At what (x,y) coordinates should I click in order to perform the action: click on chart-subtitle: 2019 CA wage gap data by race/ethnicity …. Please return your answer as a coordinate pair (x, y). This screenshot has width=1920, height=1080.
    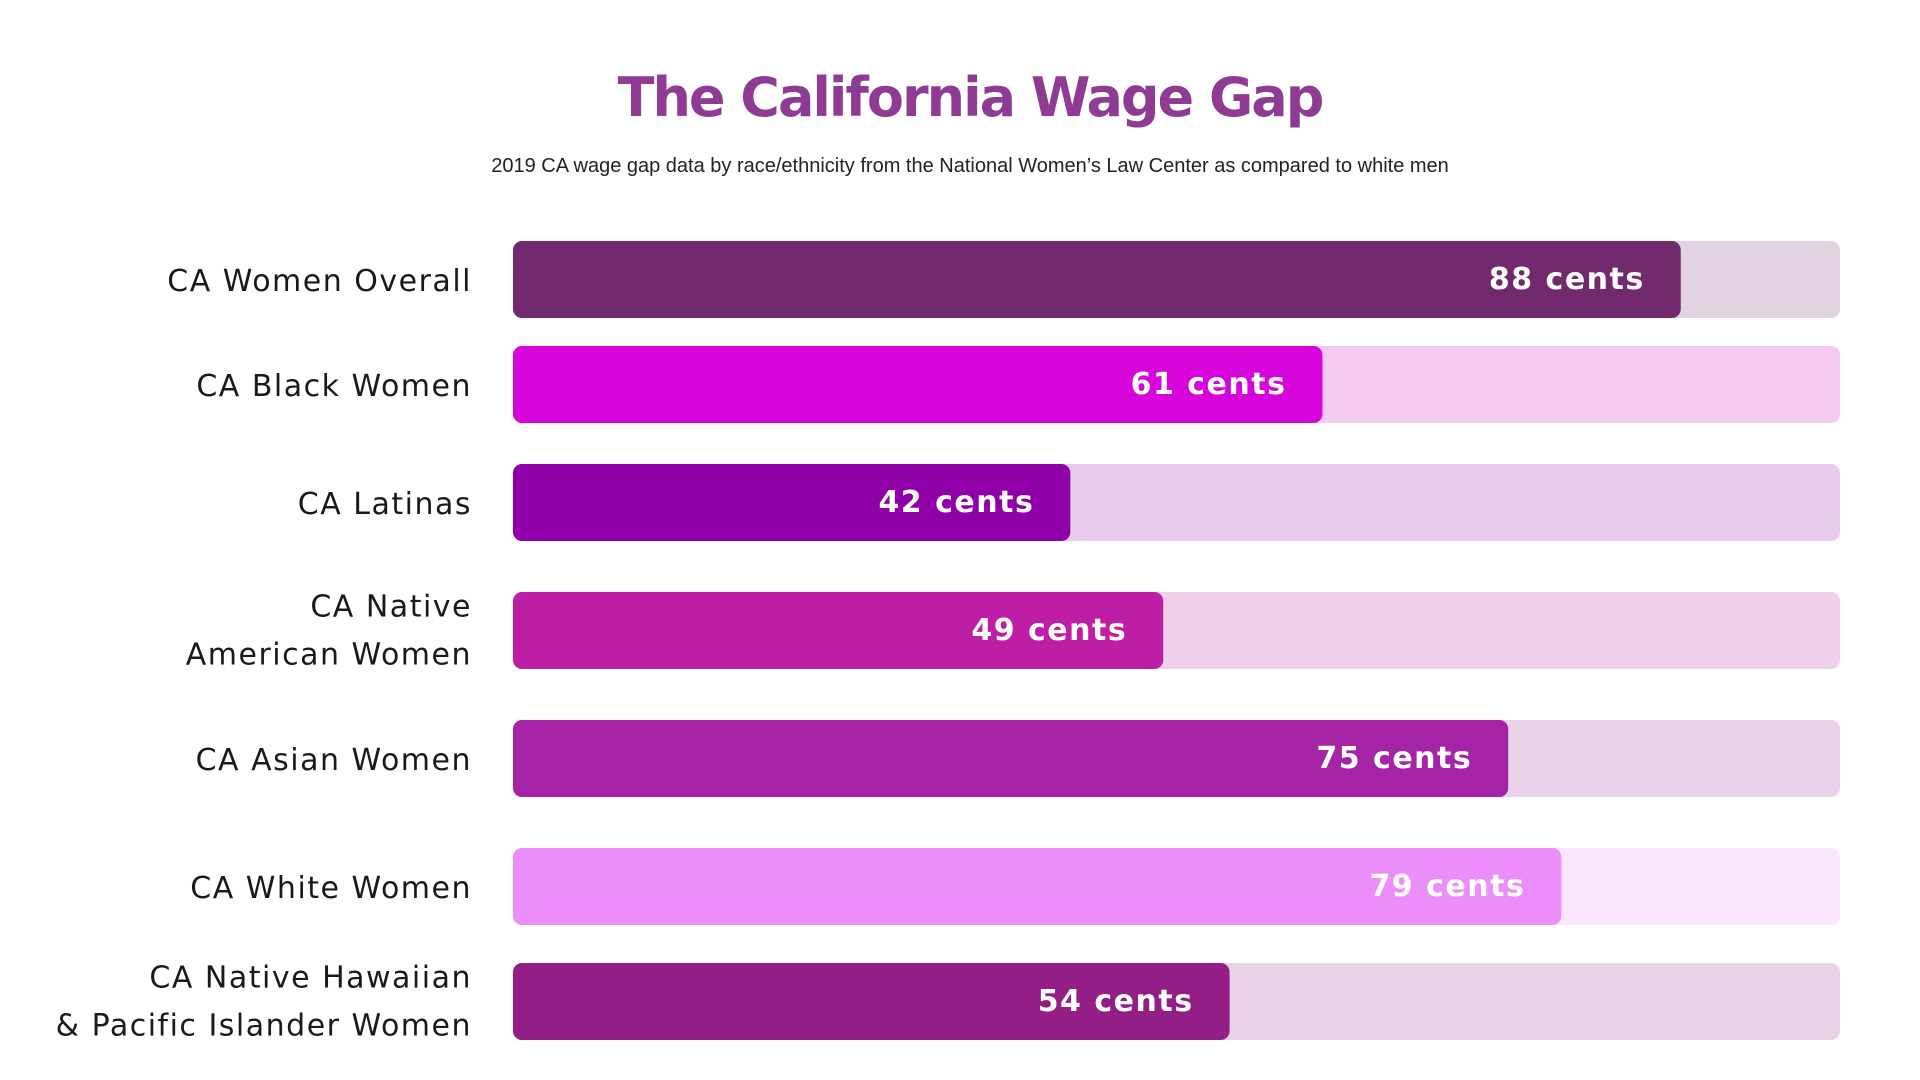
    Looking at the image, I should click on (970, 166).